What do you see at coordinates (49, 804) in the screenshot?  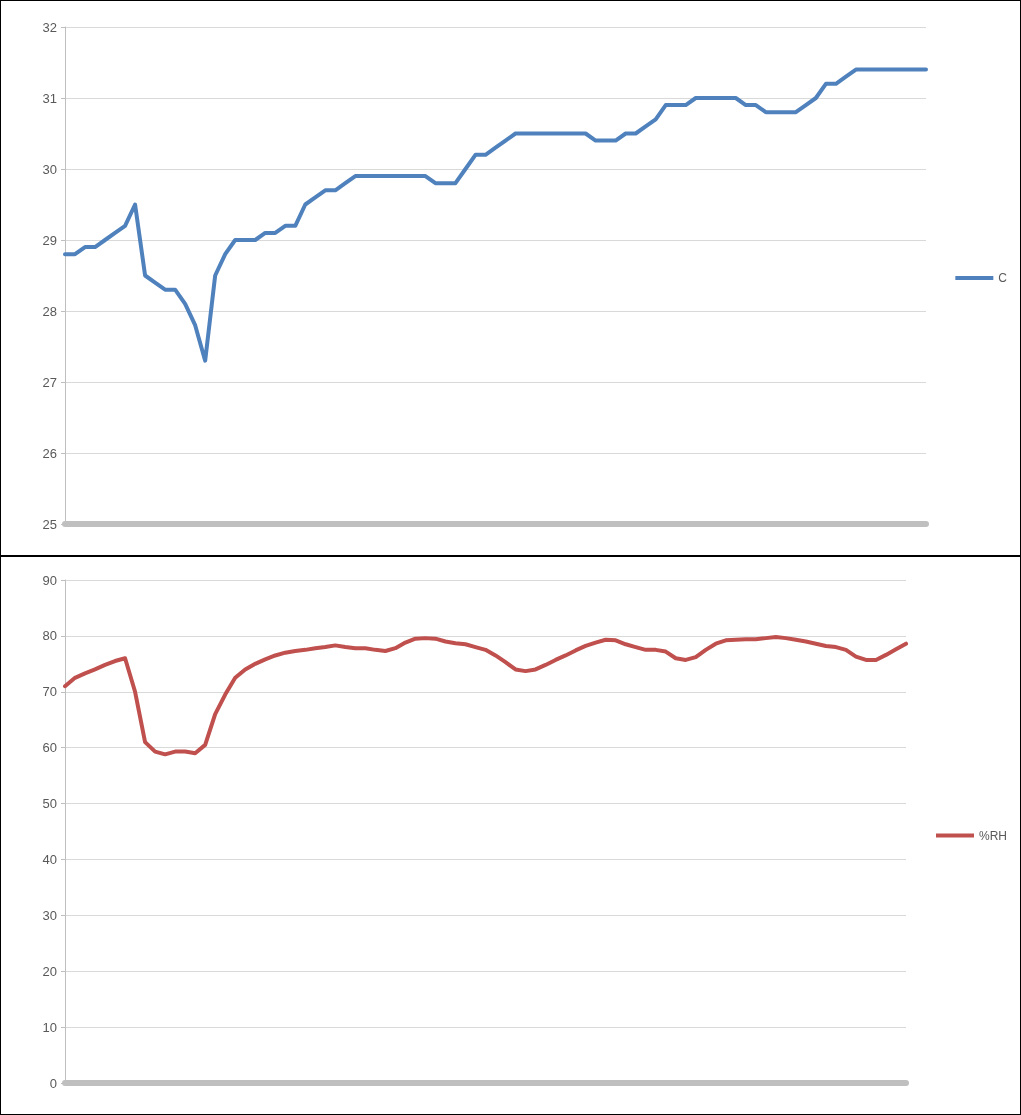 I see `y-tick-label: 50` at bounding box center [49, 804].